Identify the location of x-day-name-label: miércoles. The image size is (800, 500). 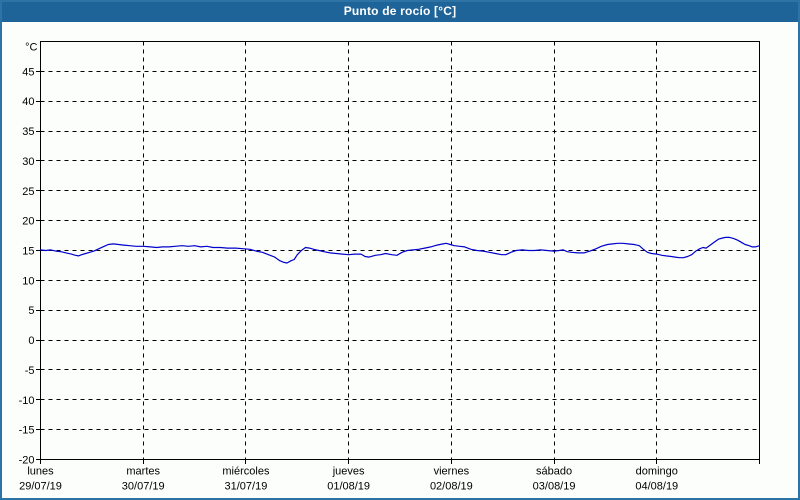
(246, 472).